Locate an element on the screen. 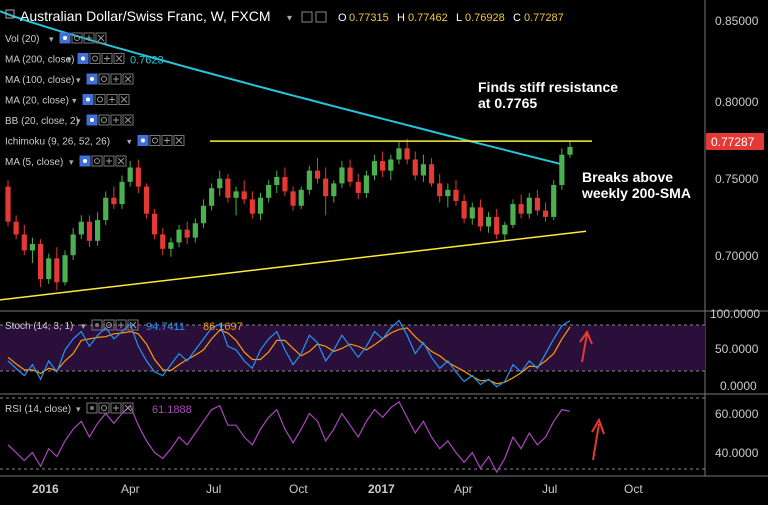  title-dropdown-icon: ▾ is located at coordinates (289, 18).